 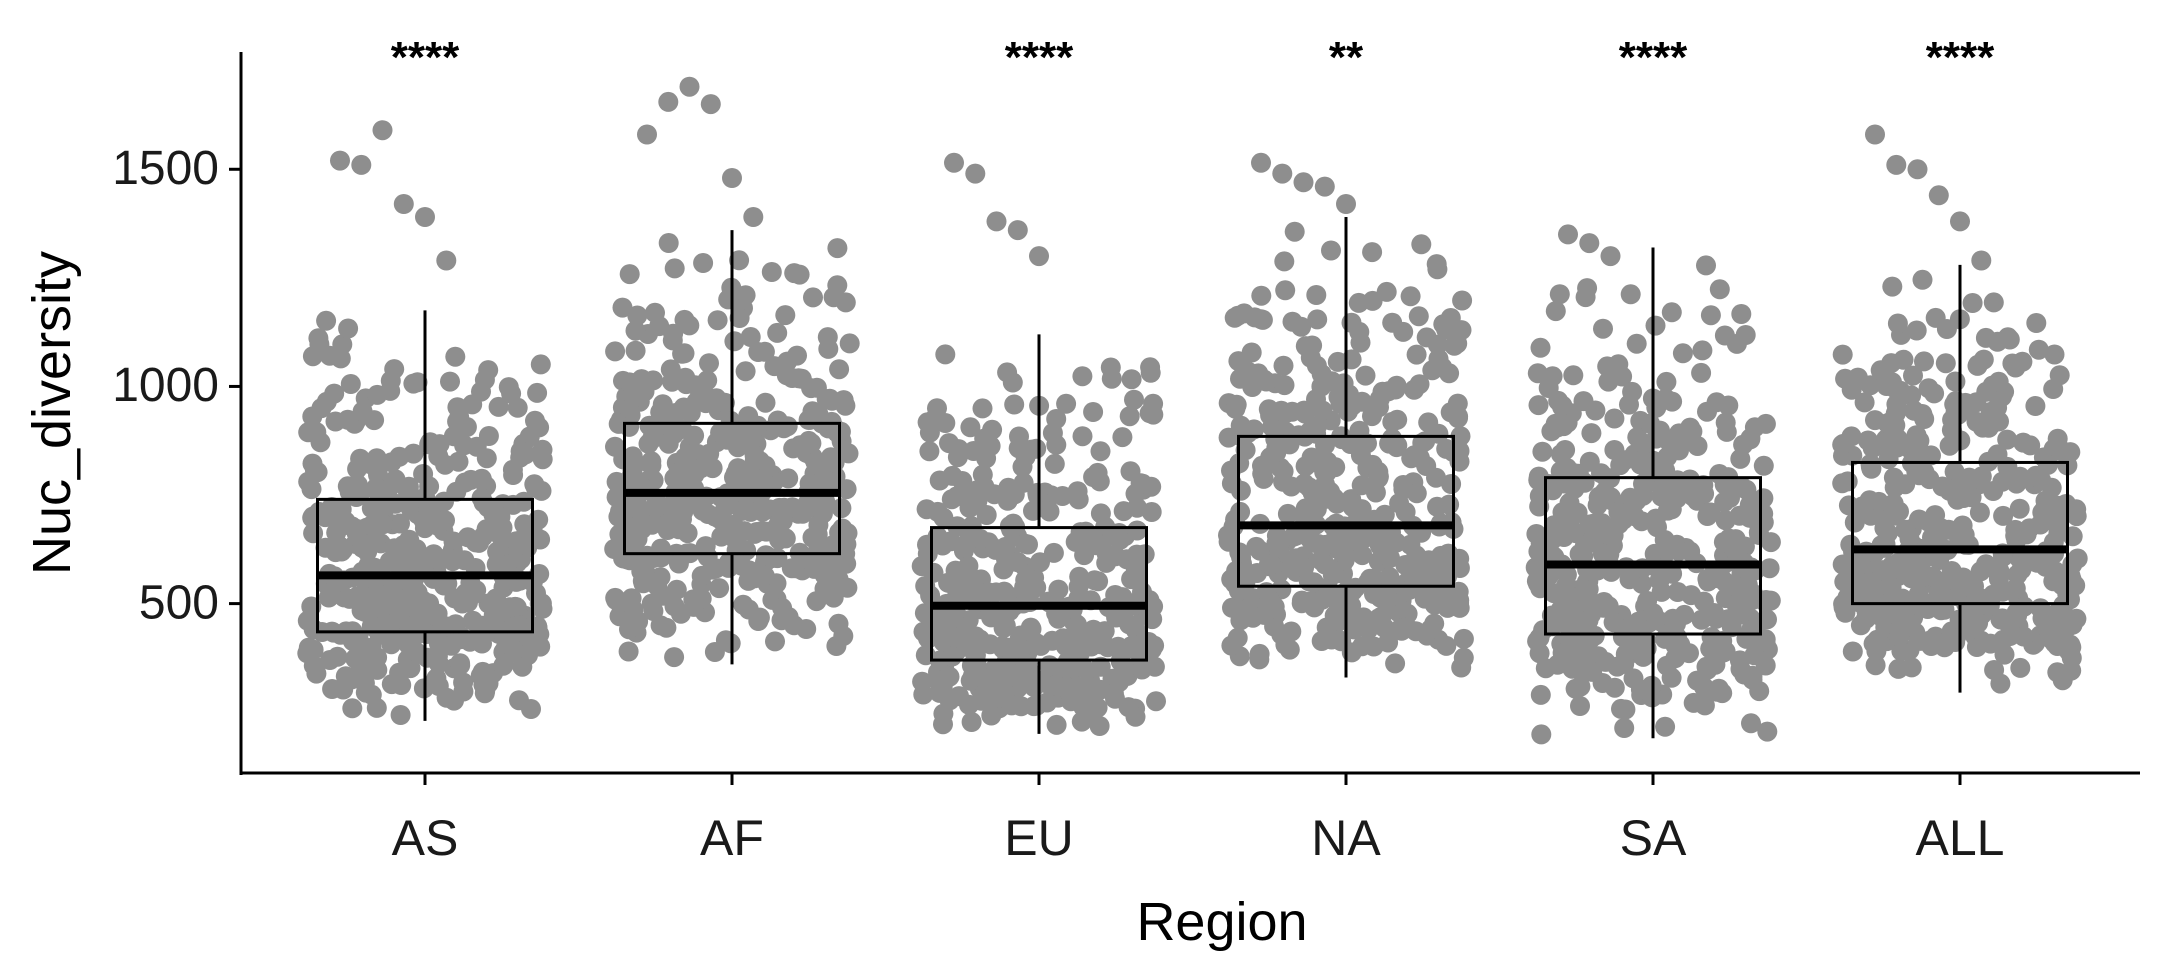 I want to click on box-SA, so click(x=1653, y=493).